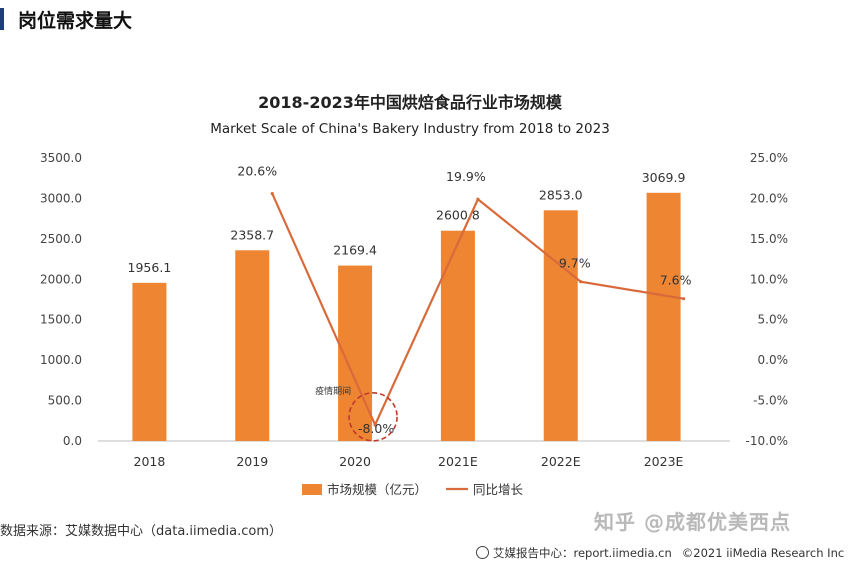 This screenshot has width=860, height=576. Describe the element at coordinates (355, 461) in the screenshot. I see `x-axis-tick-label: 2020` at that location.